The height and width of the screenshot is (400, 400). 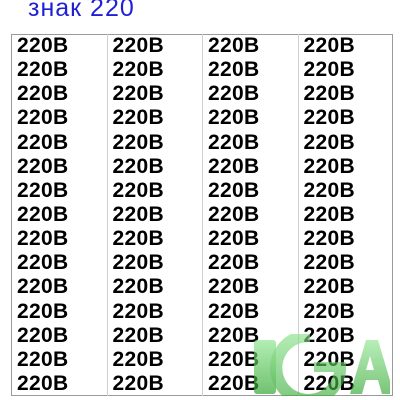 What do you see at coordinates (81, 11) in the screenshot?
I see `page-title: знак 220` at bounding box center [81, 11].